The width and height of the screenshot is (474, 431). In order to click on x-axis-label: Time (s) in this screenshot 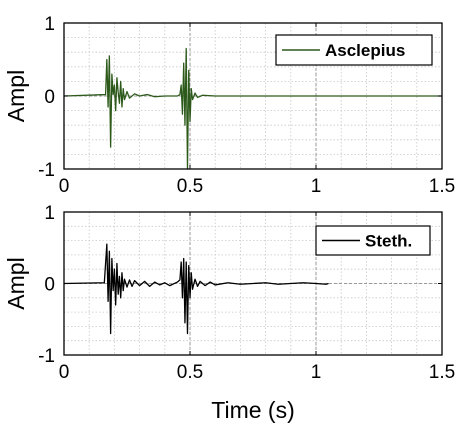, I will do `click(252, 410)`.